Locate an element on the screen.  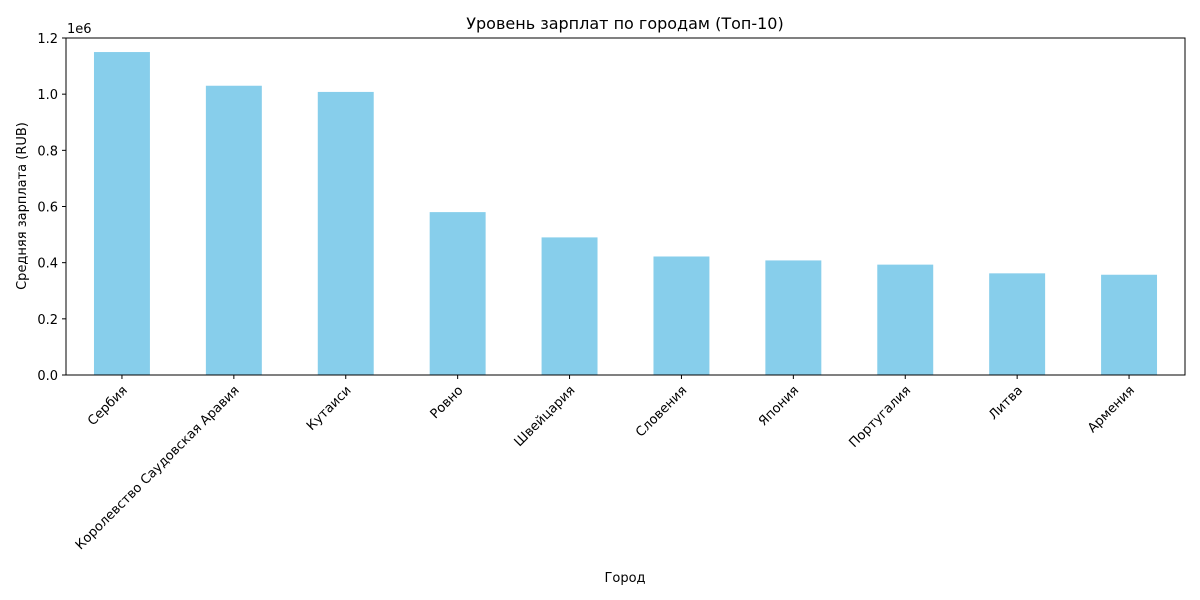
y-scale-label: 1e6 is located at coordinates (79, 29).